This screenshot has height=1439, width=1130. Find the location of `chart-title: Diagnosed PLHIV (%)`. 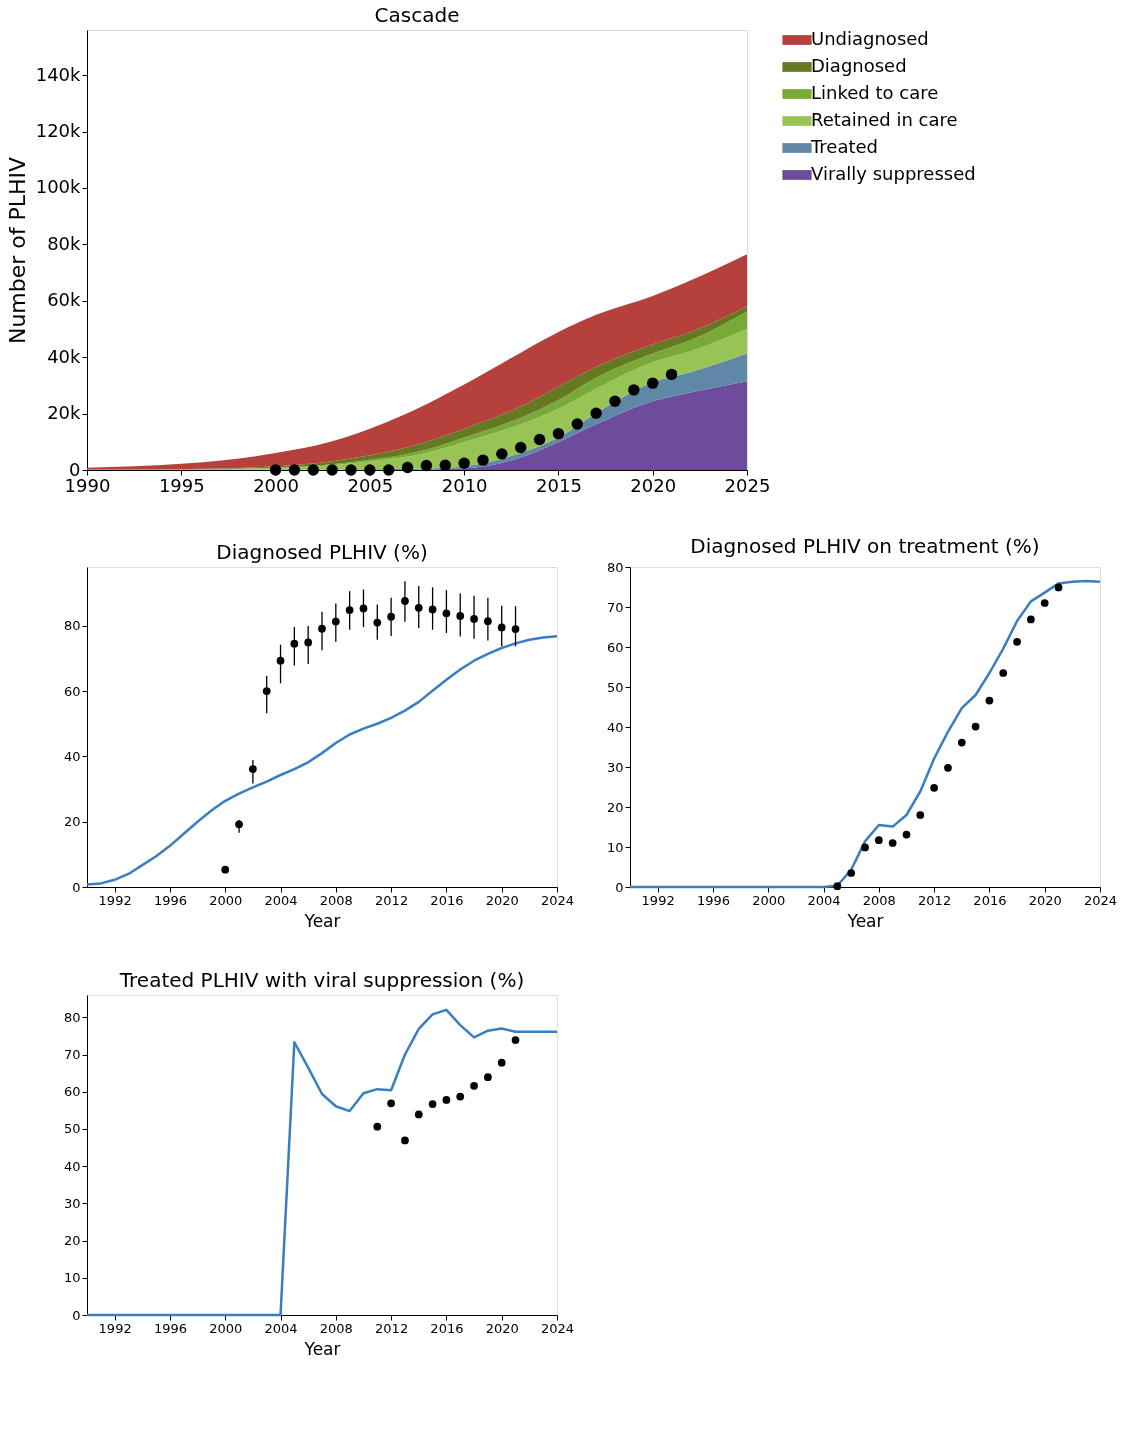

chart-title: Diagnosed PLHIV (%) is located at coordinates (322, 552).